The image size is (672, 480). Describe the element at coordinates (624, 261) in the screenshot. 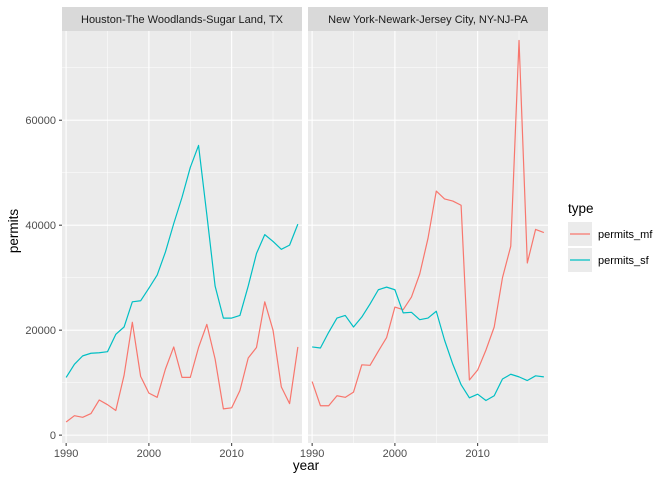

I see `legend-label: permits_sf` at that location.